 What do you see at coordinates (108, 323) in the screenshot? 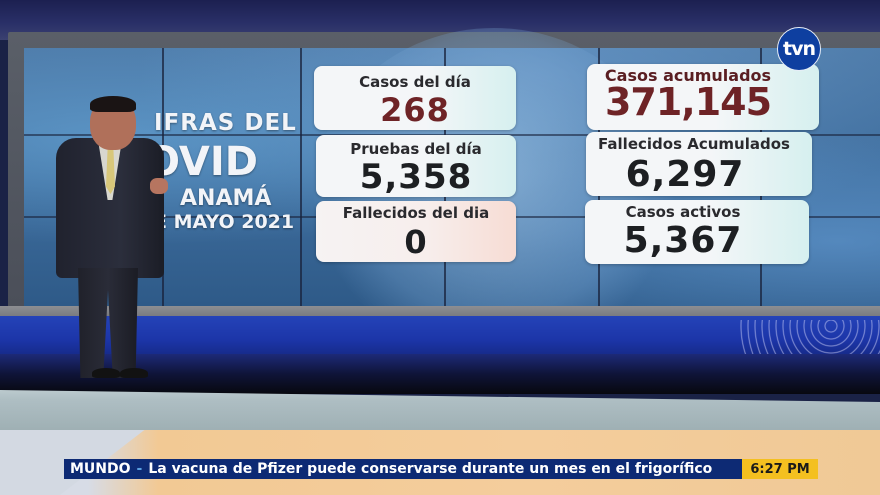
I see `anchor-legs` at bounding box center [108, 323].